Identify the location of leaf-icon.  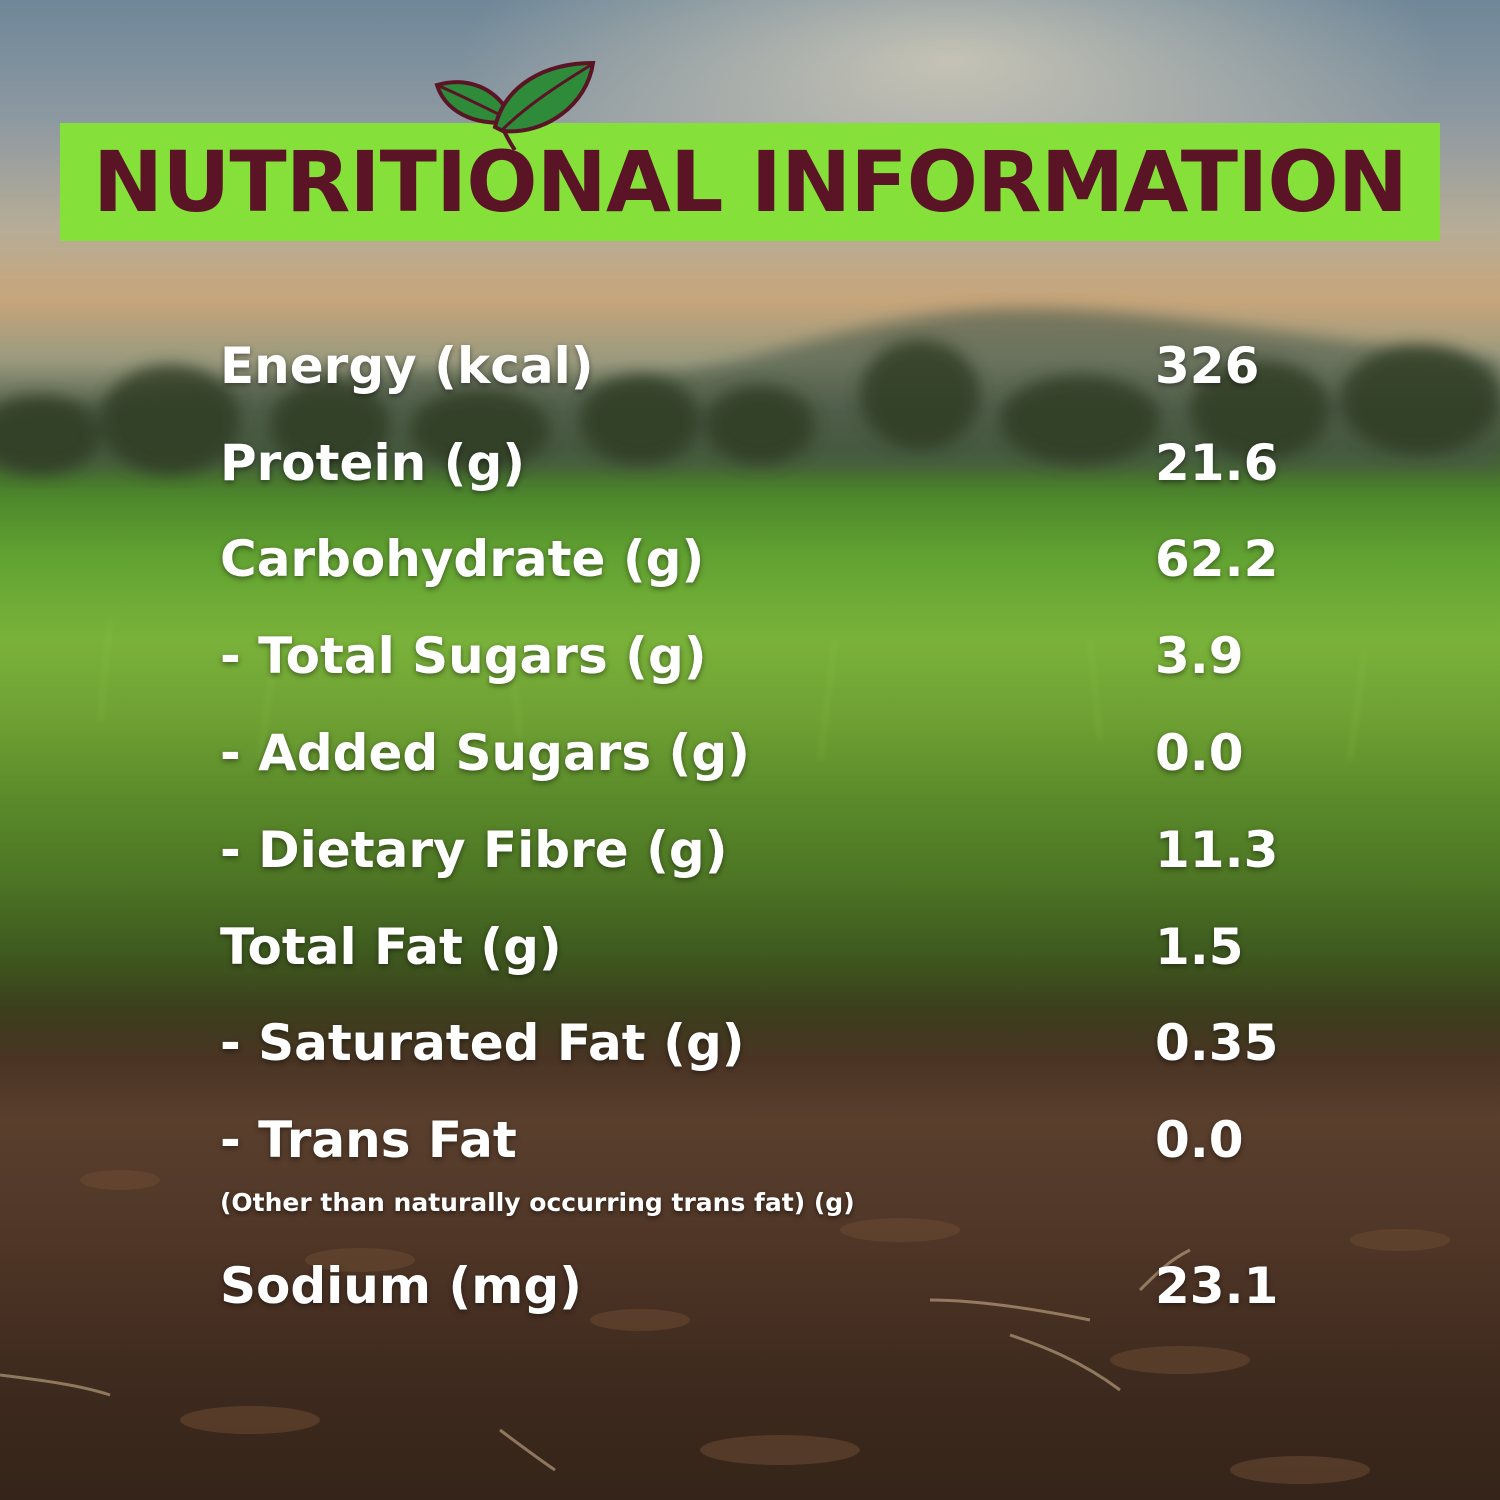
(515, 105).